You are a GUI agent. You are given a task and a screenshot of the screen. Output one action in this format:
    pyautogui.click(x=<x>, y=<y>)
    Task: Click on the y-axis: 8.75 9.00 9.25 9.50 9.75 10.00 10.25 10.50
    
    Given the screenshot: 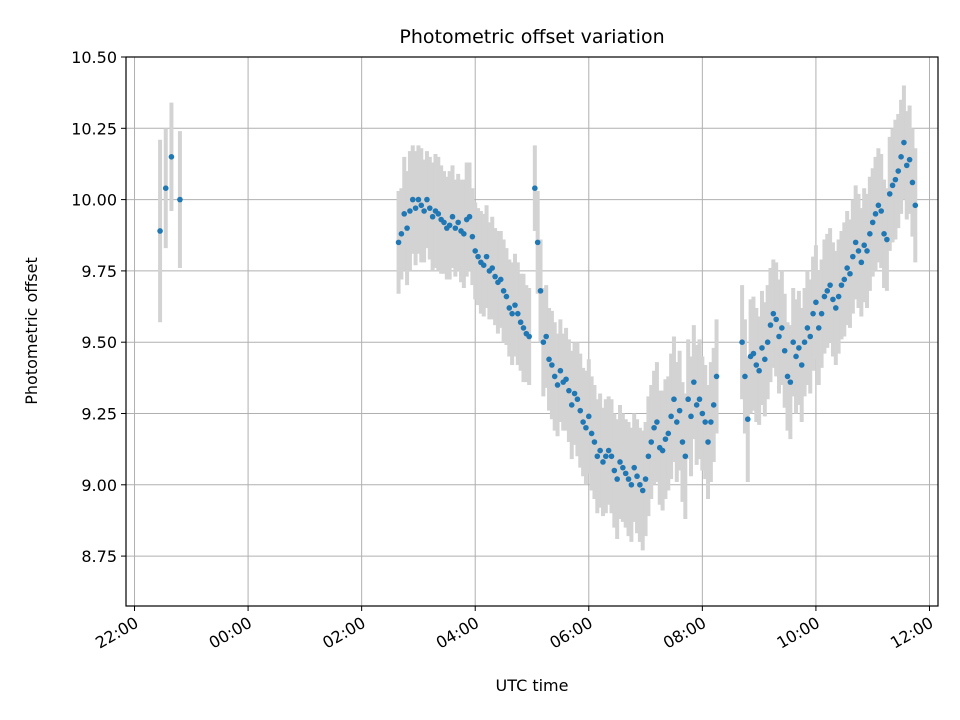 What is the action you would take?
    pyautogui.click(x=98, y=307)
    